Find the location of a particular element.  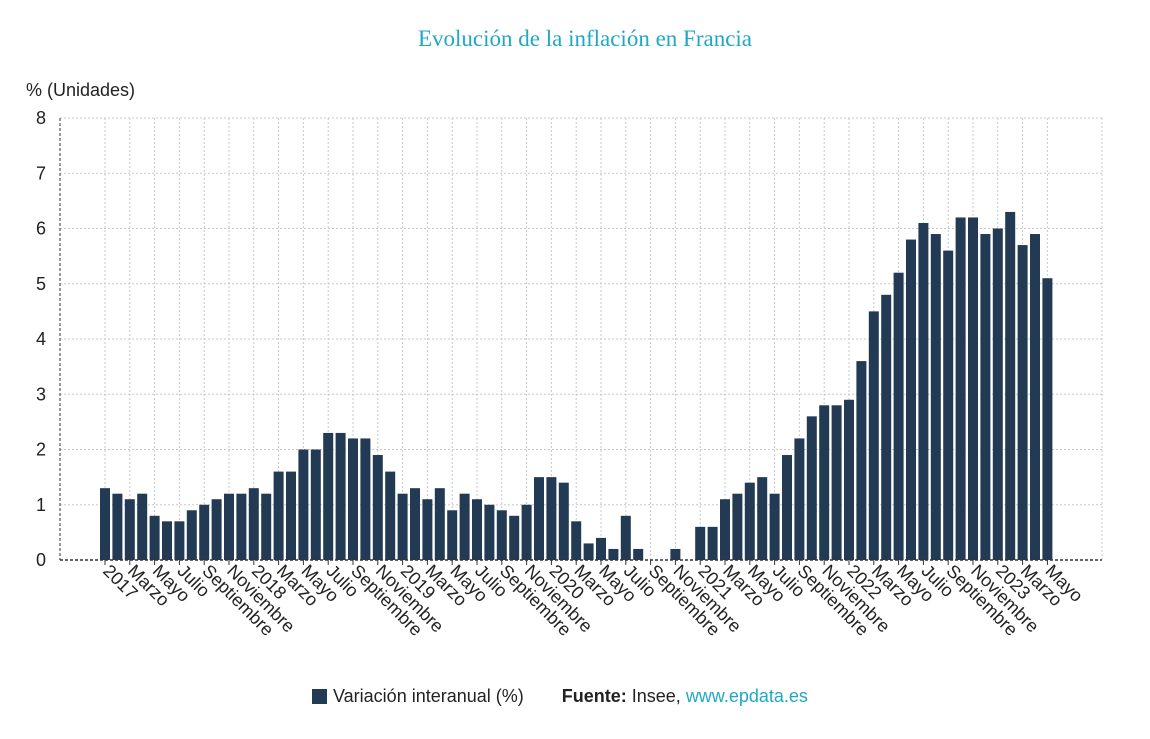

y-tick-label: 4 is located at coordinates (41, 339).